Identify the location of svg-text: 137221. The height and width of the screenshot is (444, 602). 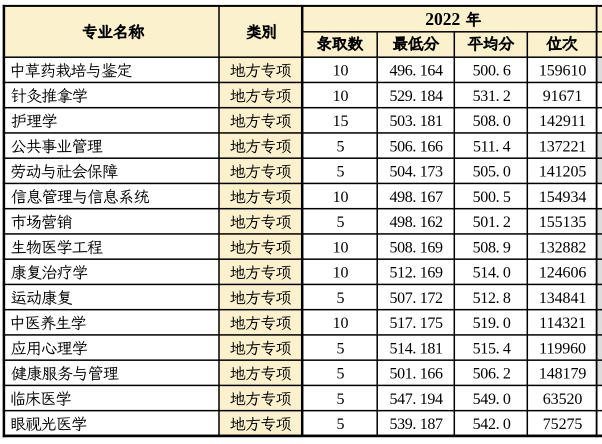
(563, 146).